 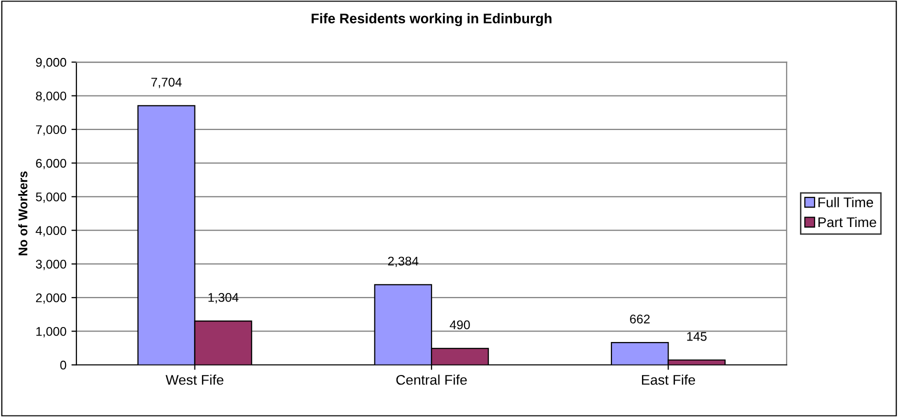 I want to click on x-tick-label: West Fife, so click(x=195, y=379).